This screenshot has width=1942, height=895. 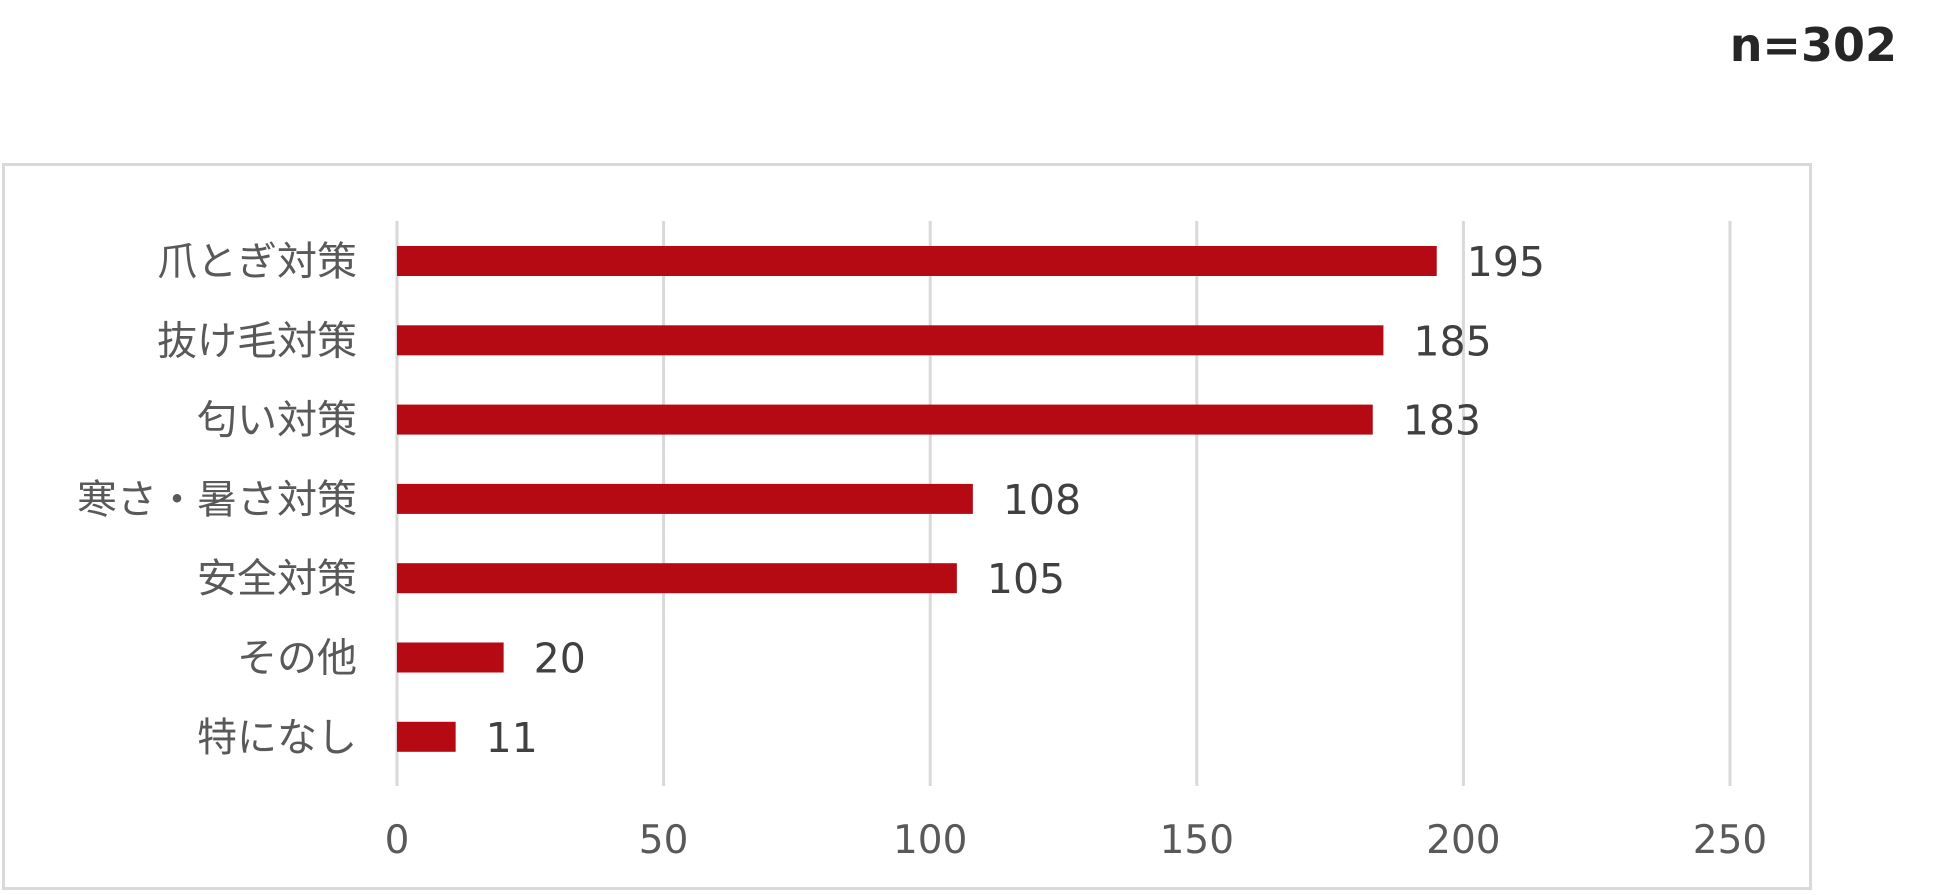 I want to click on value-label-5: 105, so click(x=1026, y=579).